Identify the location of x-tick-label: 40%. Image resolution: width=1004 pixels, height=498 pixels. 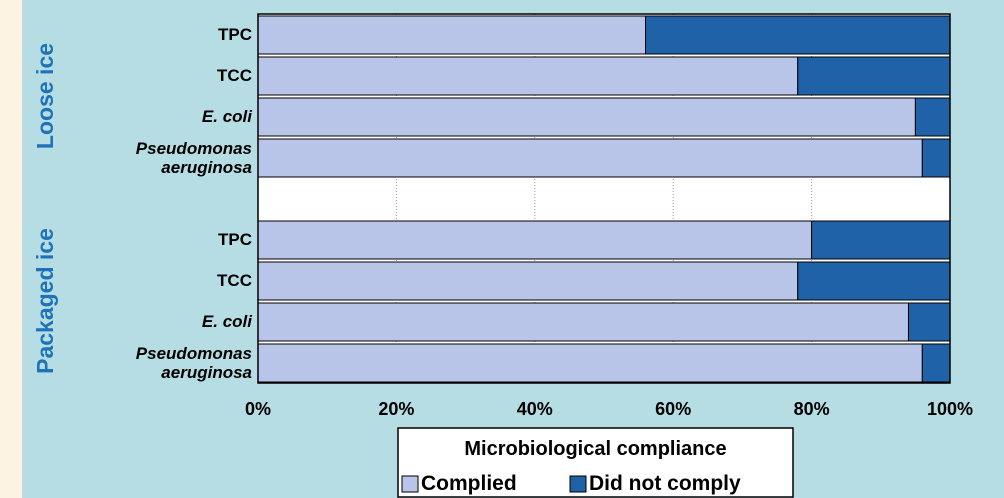
(534, 409).